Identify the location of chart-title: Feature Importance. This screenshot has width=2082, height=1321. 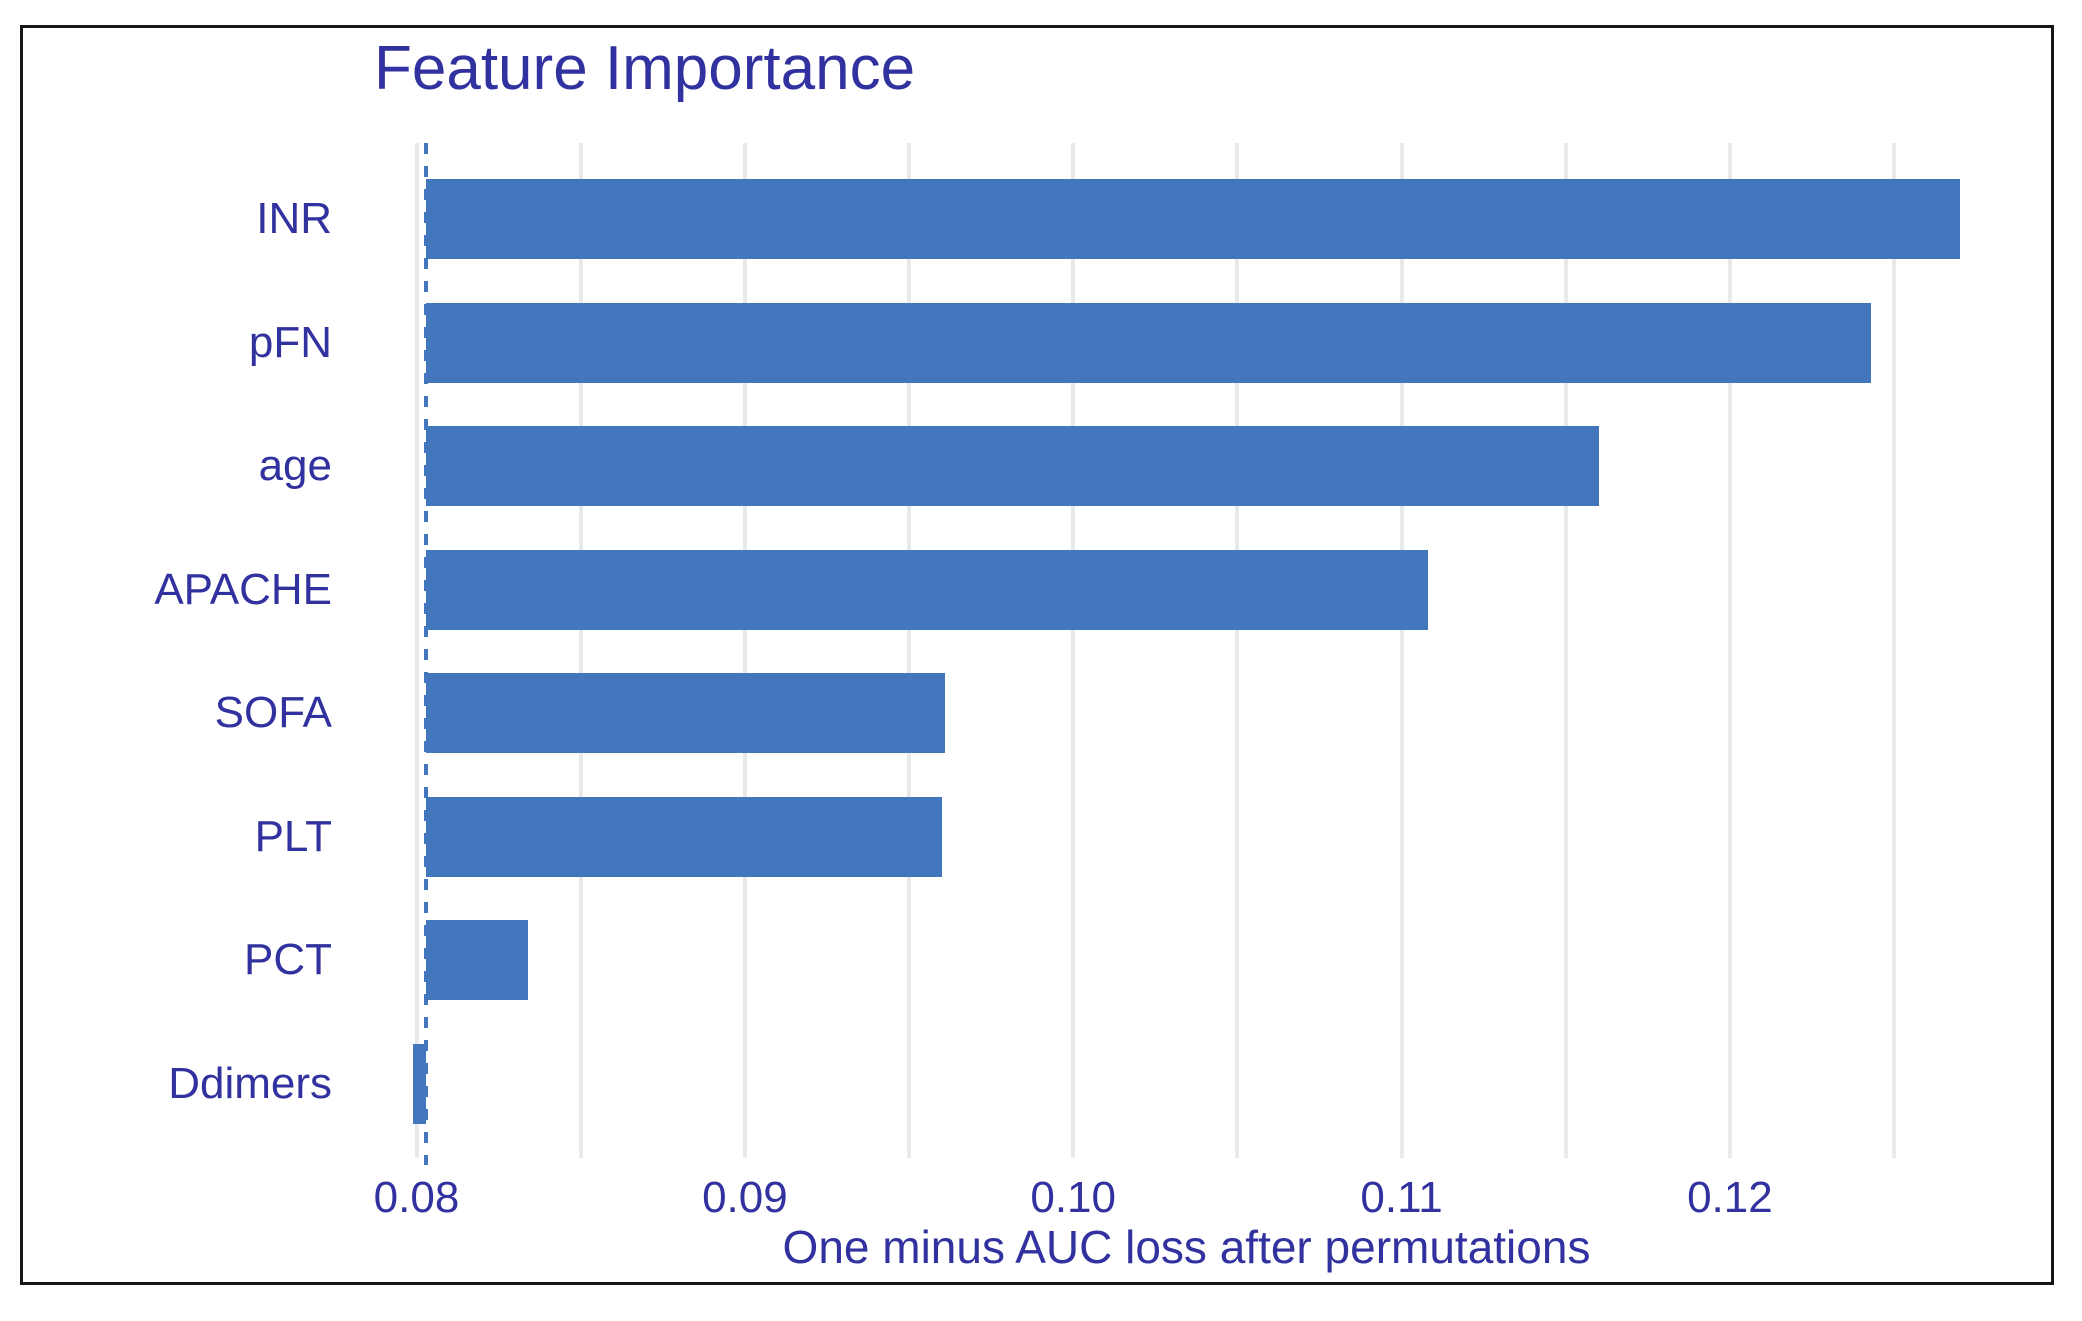
(645, 68).